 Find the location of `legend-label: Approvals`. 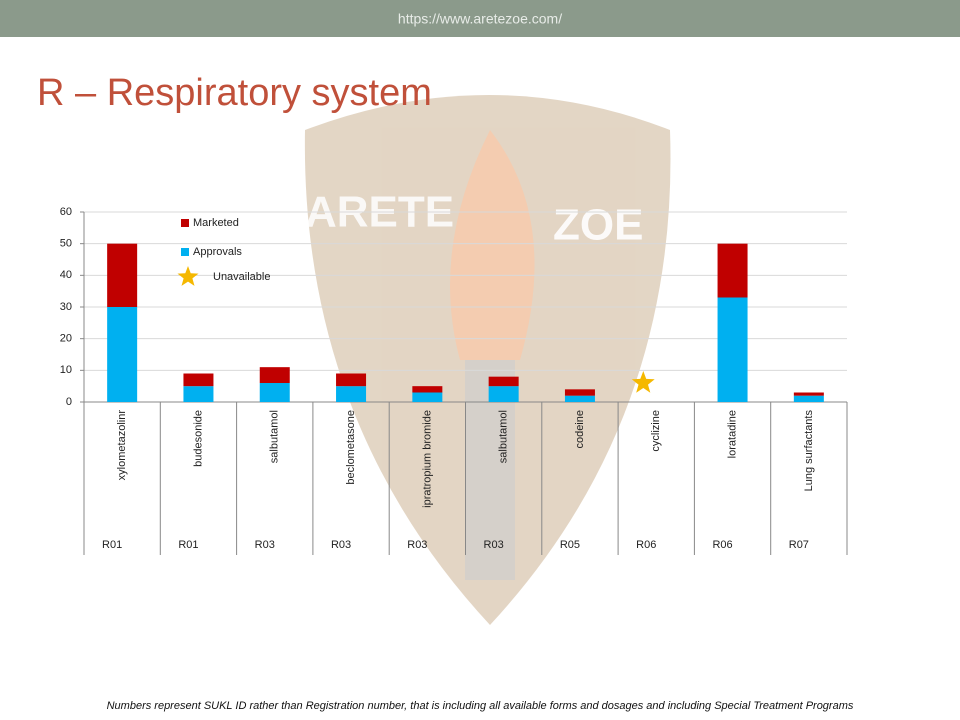

legend-label: Approvals is located at coordinates (217, 252).